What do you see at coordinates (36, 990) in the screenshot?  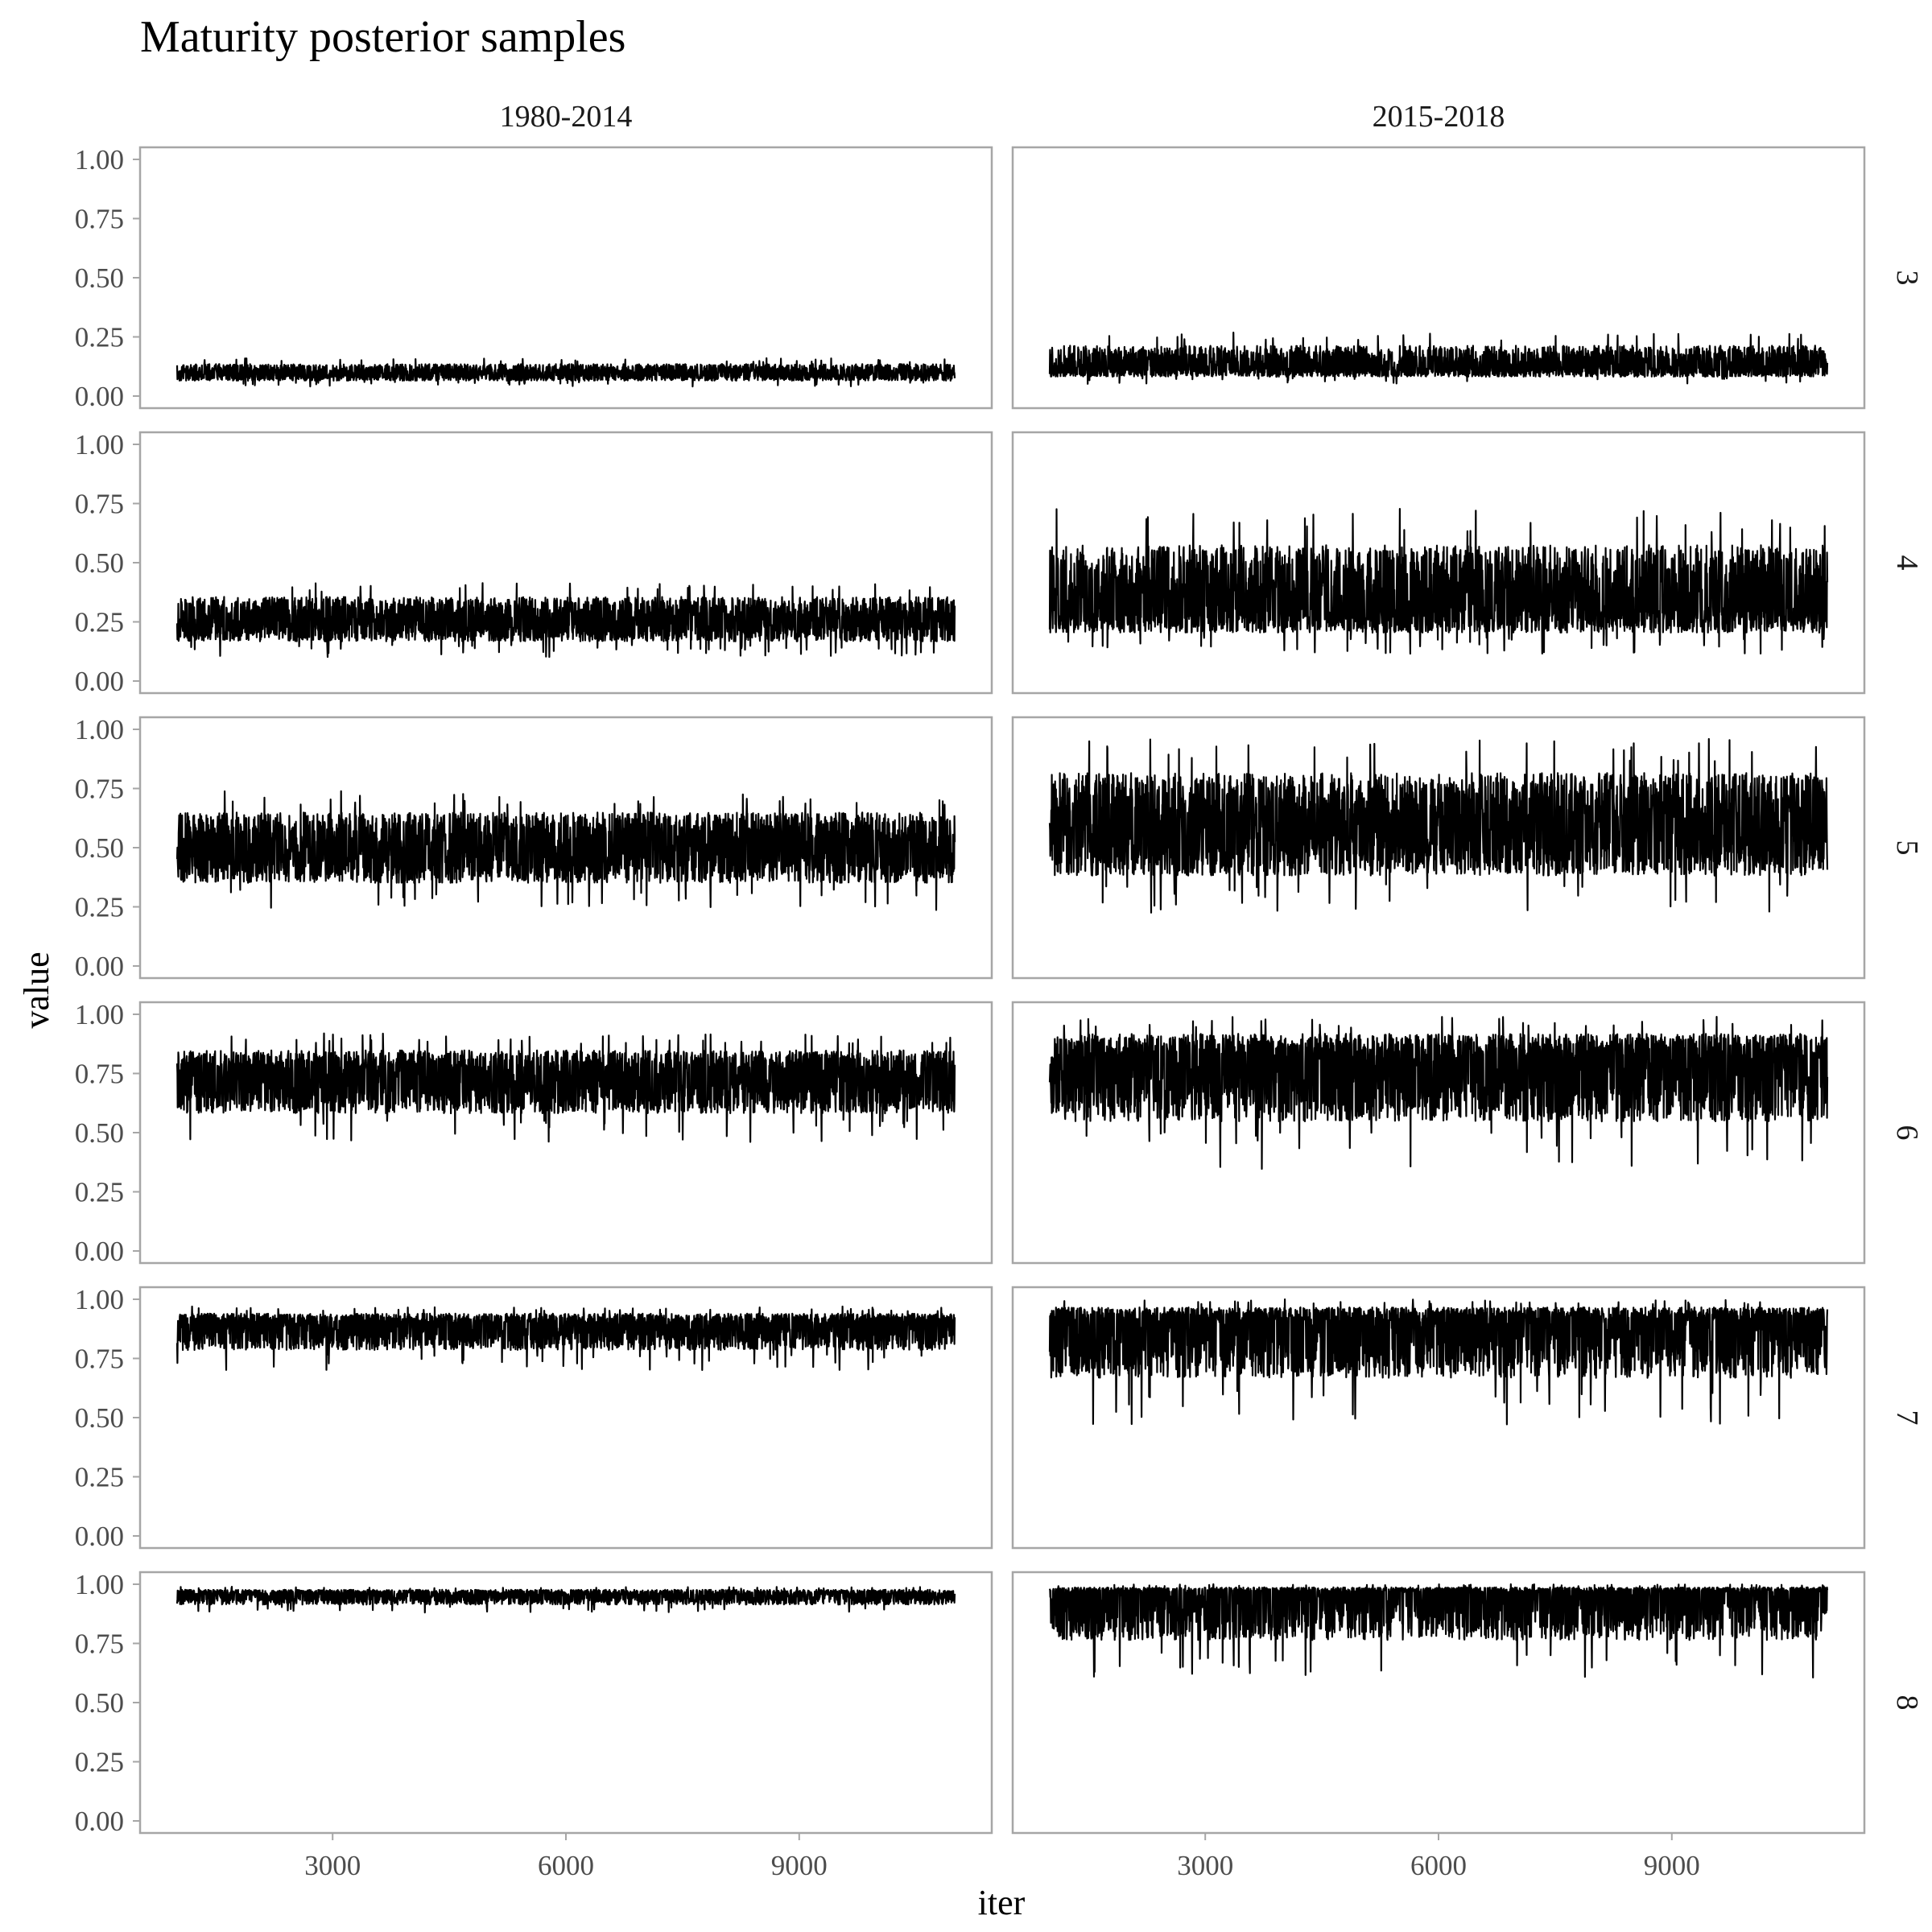 I see `y-axis-title: value` at bounding box center [36, 990].